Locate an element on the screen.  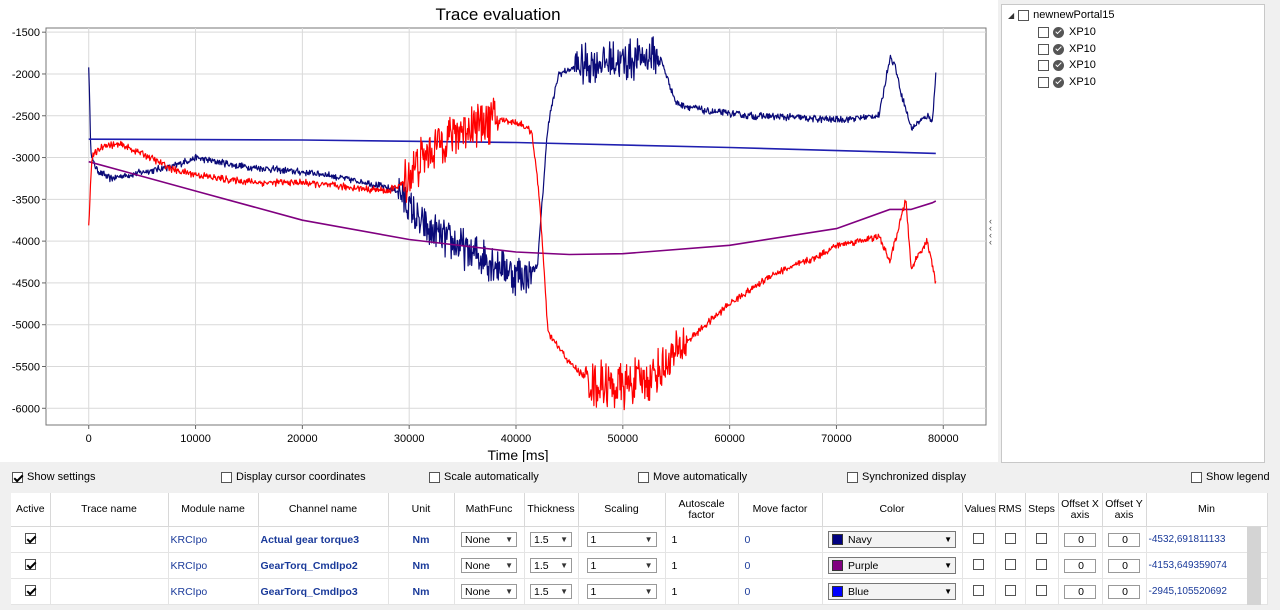
col-active: Active is located at coordinates (31, 510).